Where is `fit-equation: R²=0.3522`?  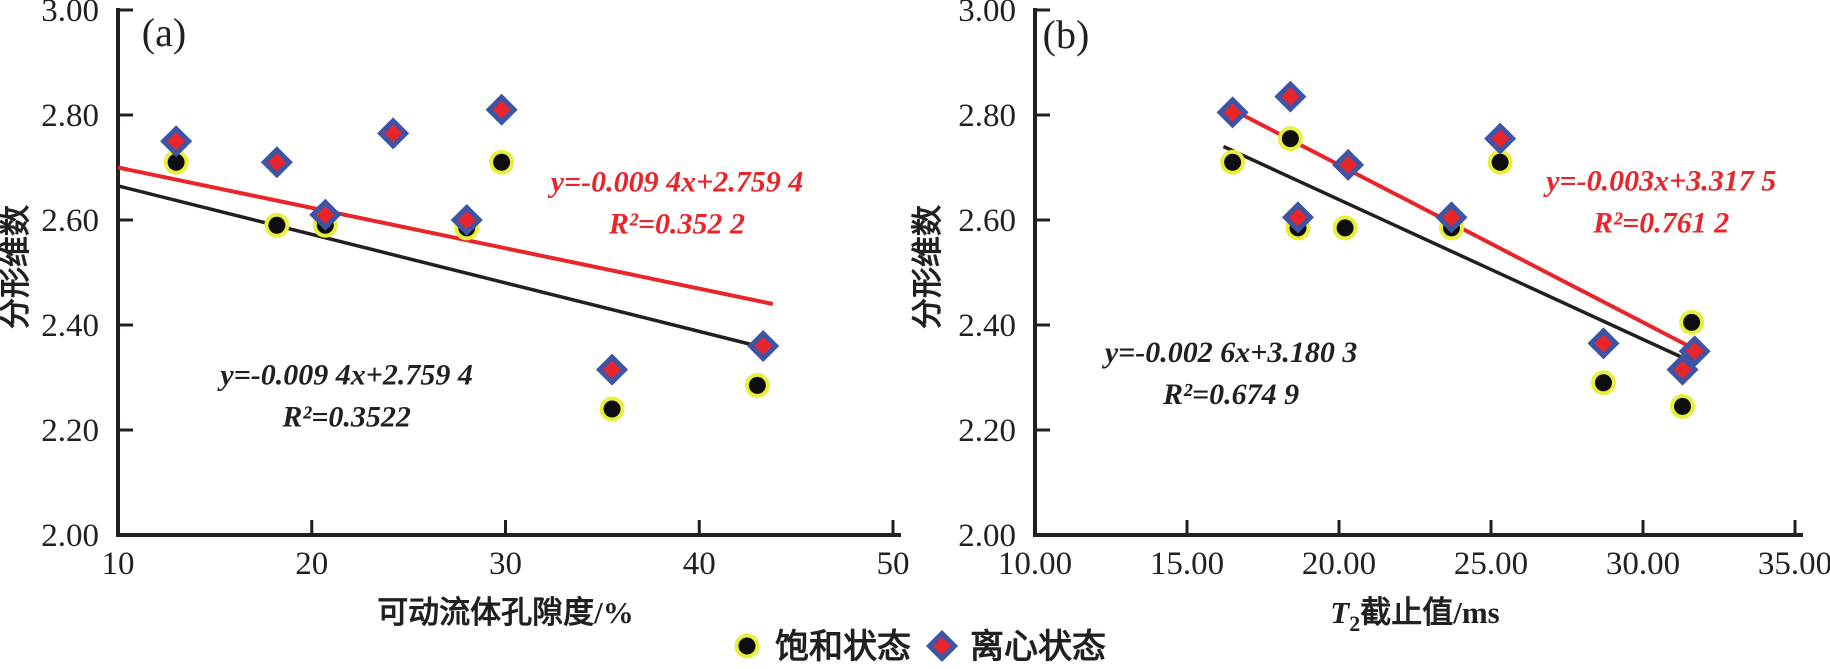
fit-equation: R²=0.3522 is located at coordinates (346, 416).